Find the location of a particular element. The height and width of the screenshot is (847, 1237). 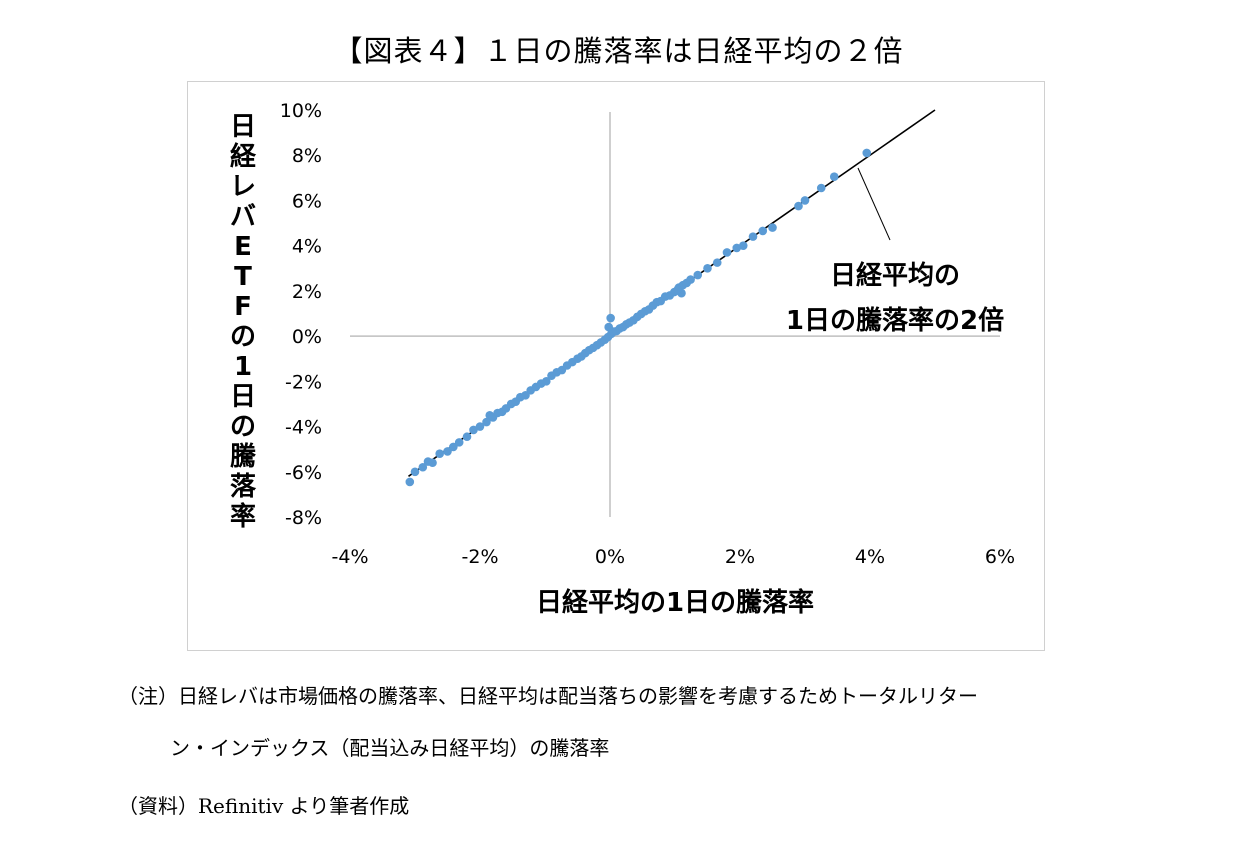

page-title: 【図表４】１日の騰落率は日経平均の２倍 is located at coordinates (618, 51).